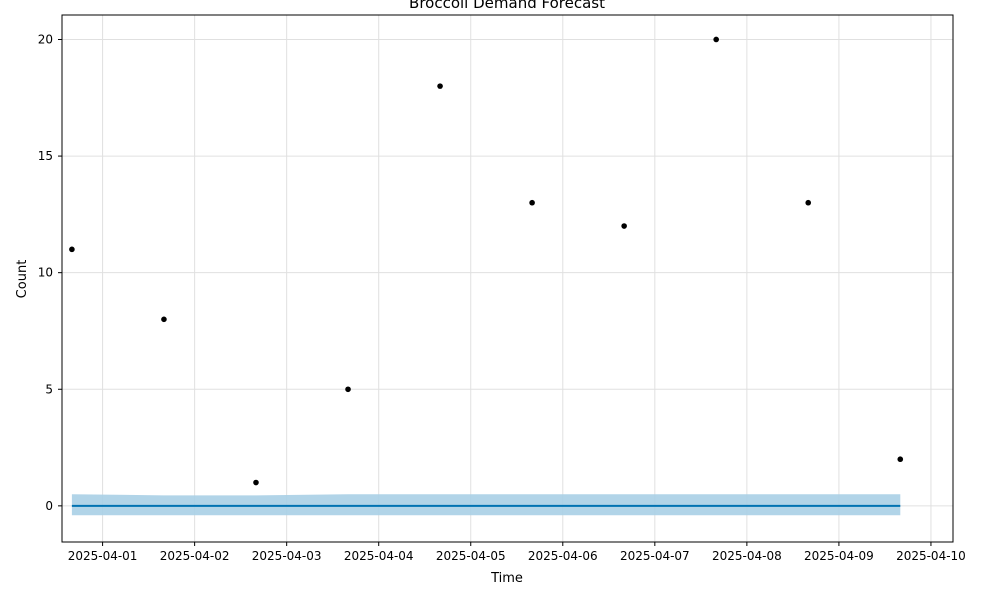  I want to click on chart-title: Broccoli Demand Forecast, so click(507, 6).